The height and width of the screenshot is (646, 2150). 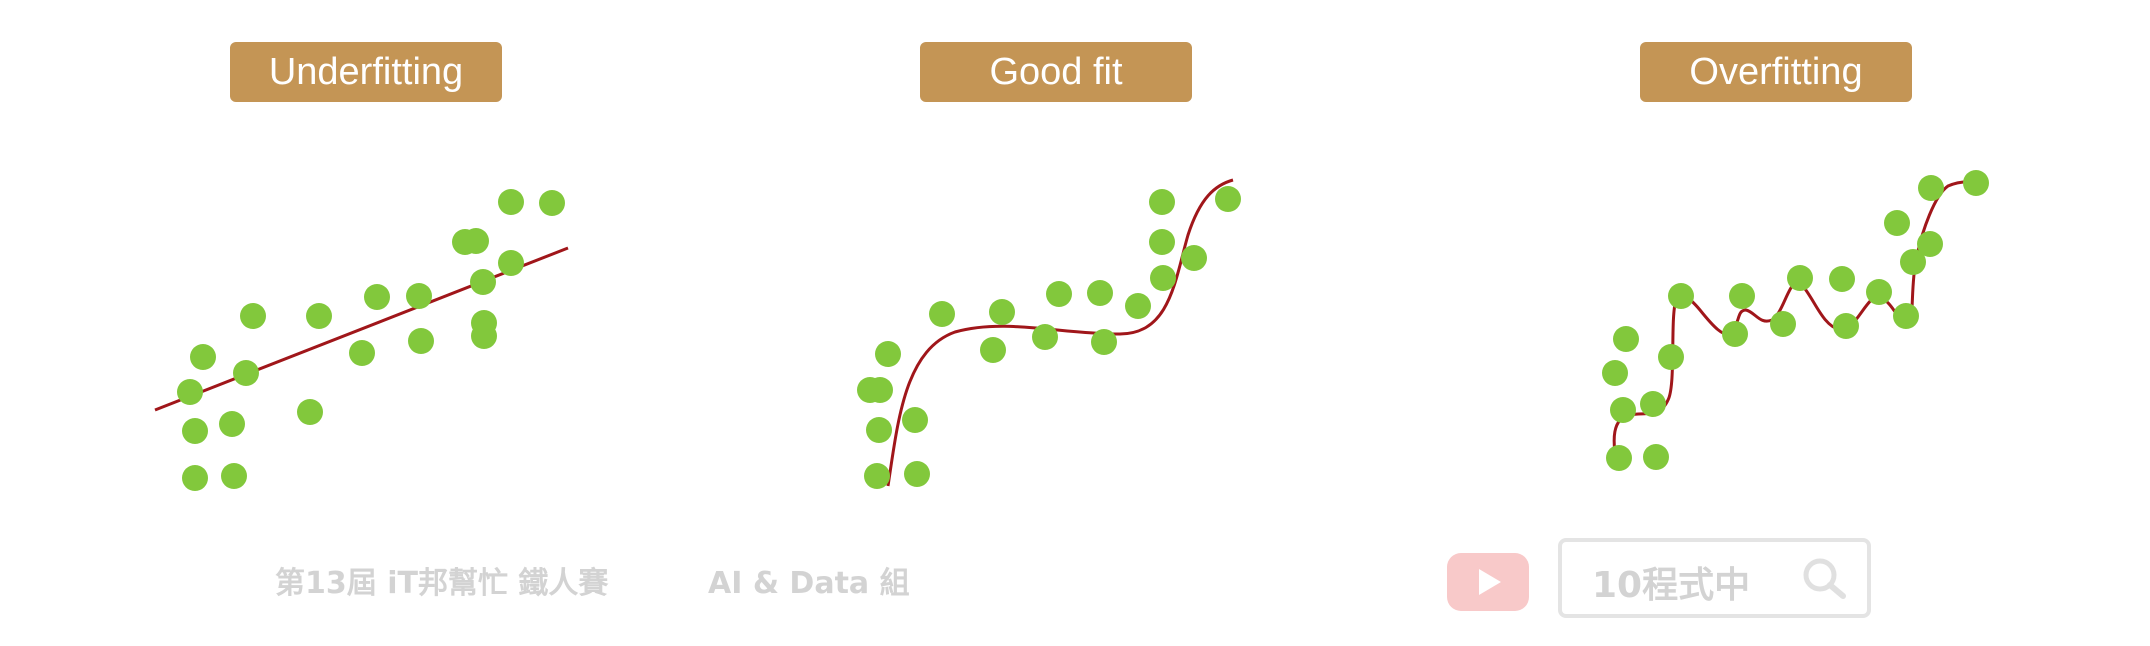 I want to click on contest-watermark: 第13屆 iT邦幫忙 鐵人賽, so click(x=442, y=583).